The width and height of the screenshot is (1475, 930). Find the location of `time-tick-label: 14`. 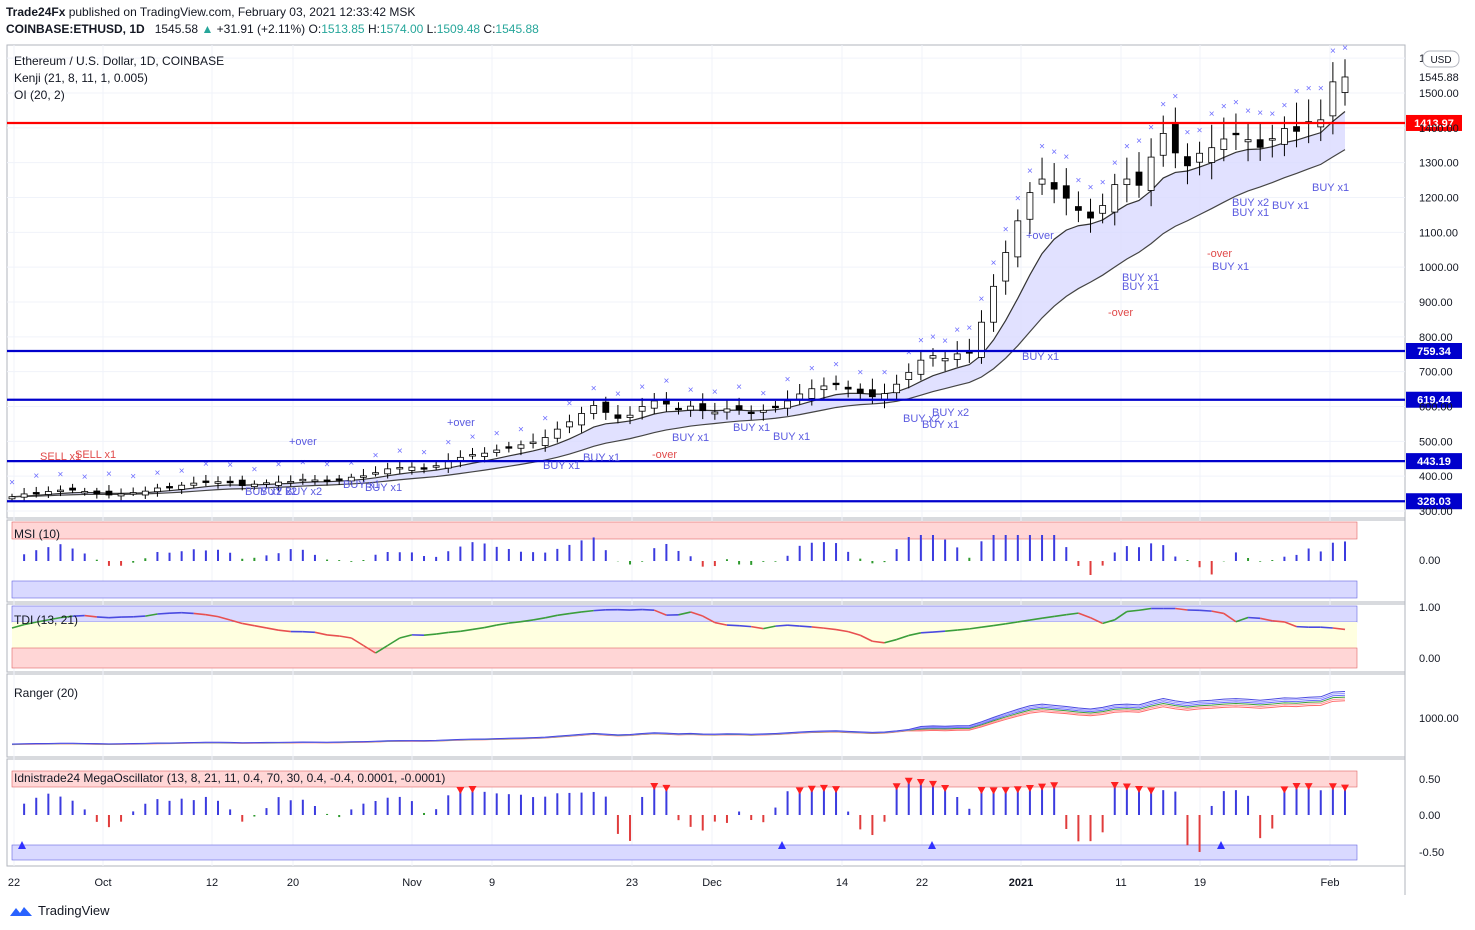

time-tick-label: 14 is located at coordinates (842, 883).